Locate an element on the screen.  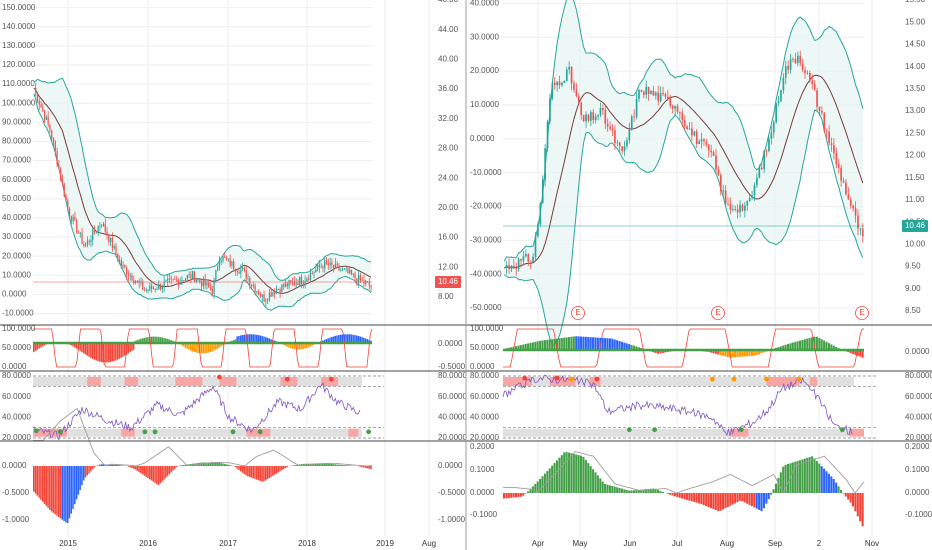
time-axis-label: Aug is located at coordinates (429, 543).